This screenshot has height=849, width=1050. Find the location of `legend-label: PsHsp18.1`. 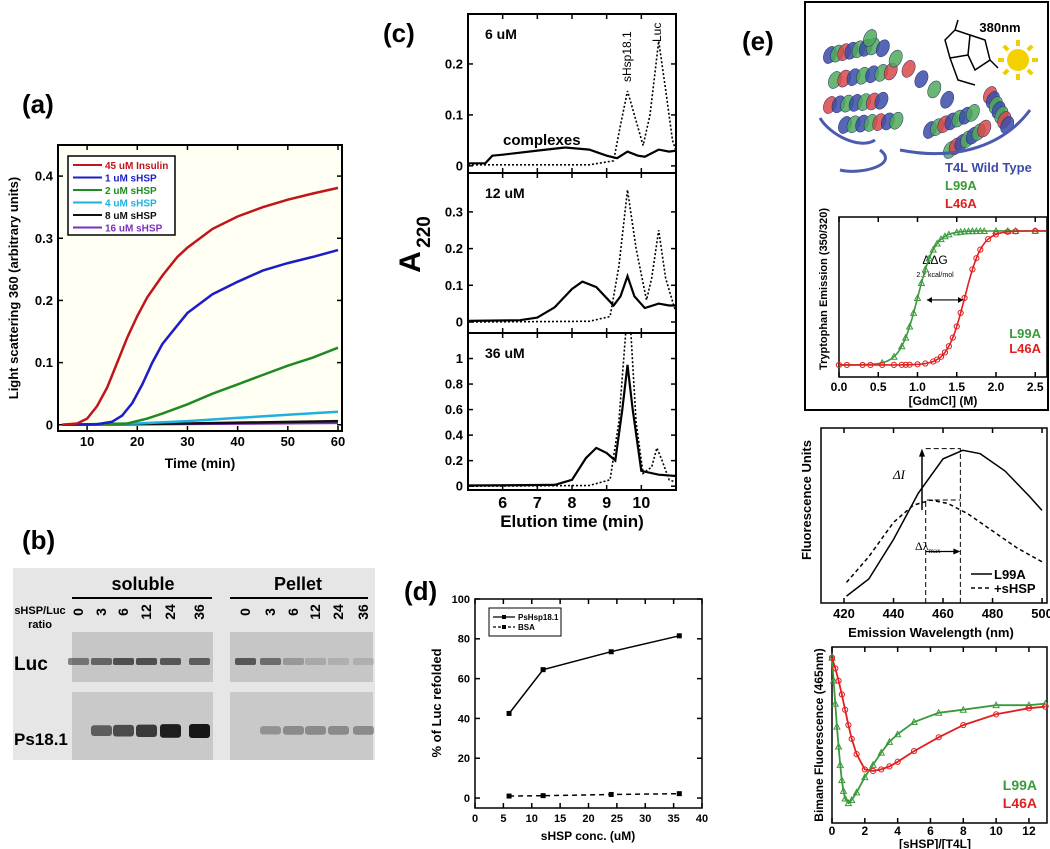

legend-label: PsHsp18.1 is located at coordinates (538, 617).